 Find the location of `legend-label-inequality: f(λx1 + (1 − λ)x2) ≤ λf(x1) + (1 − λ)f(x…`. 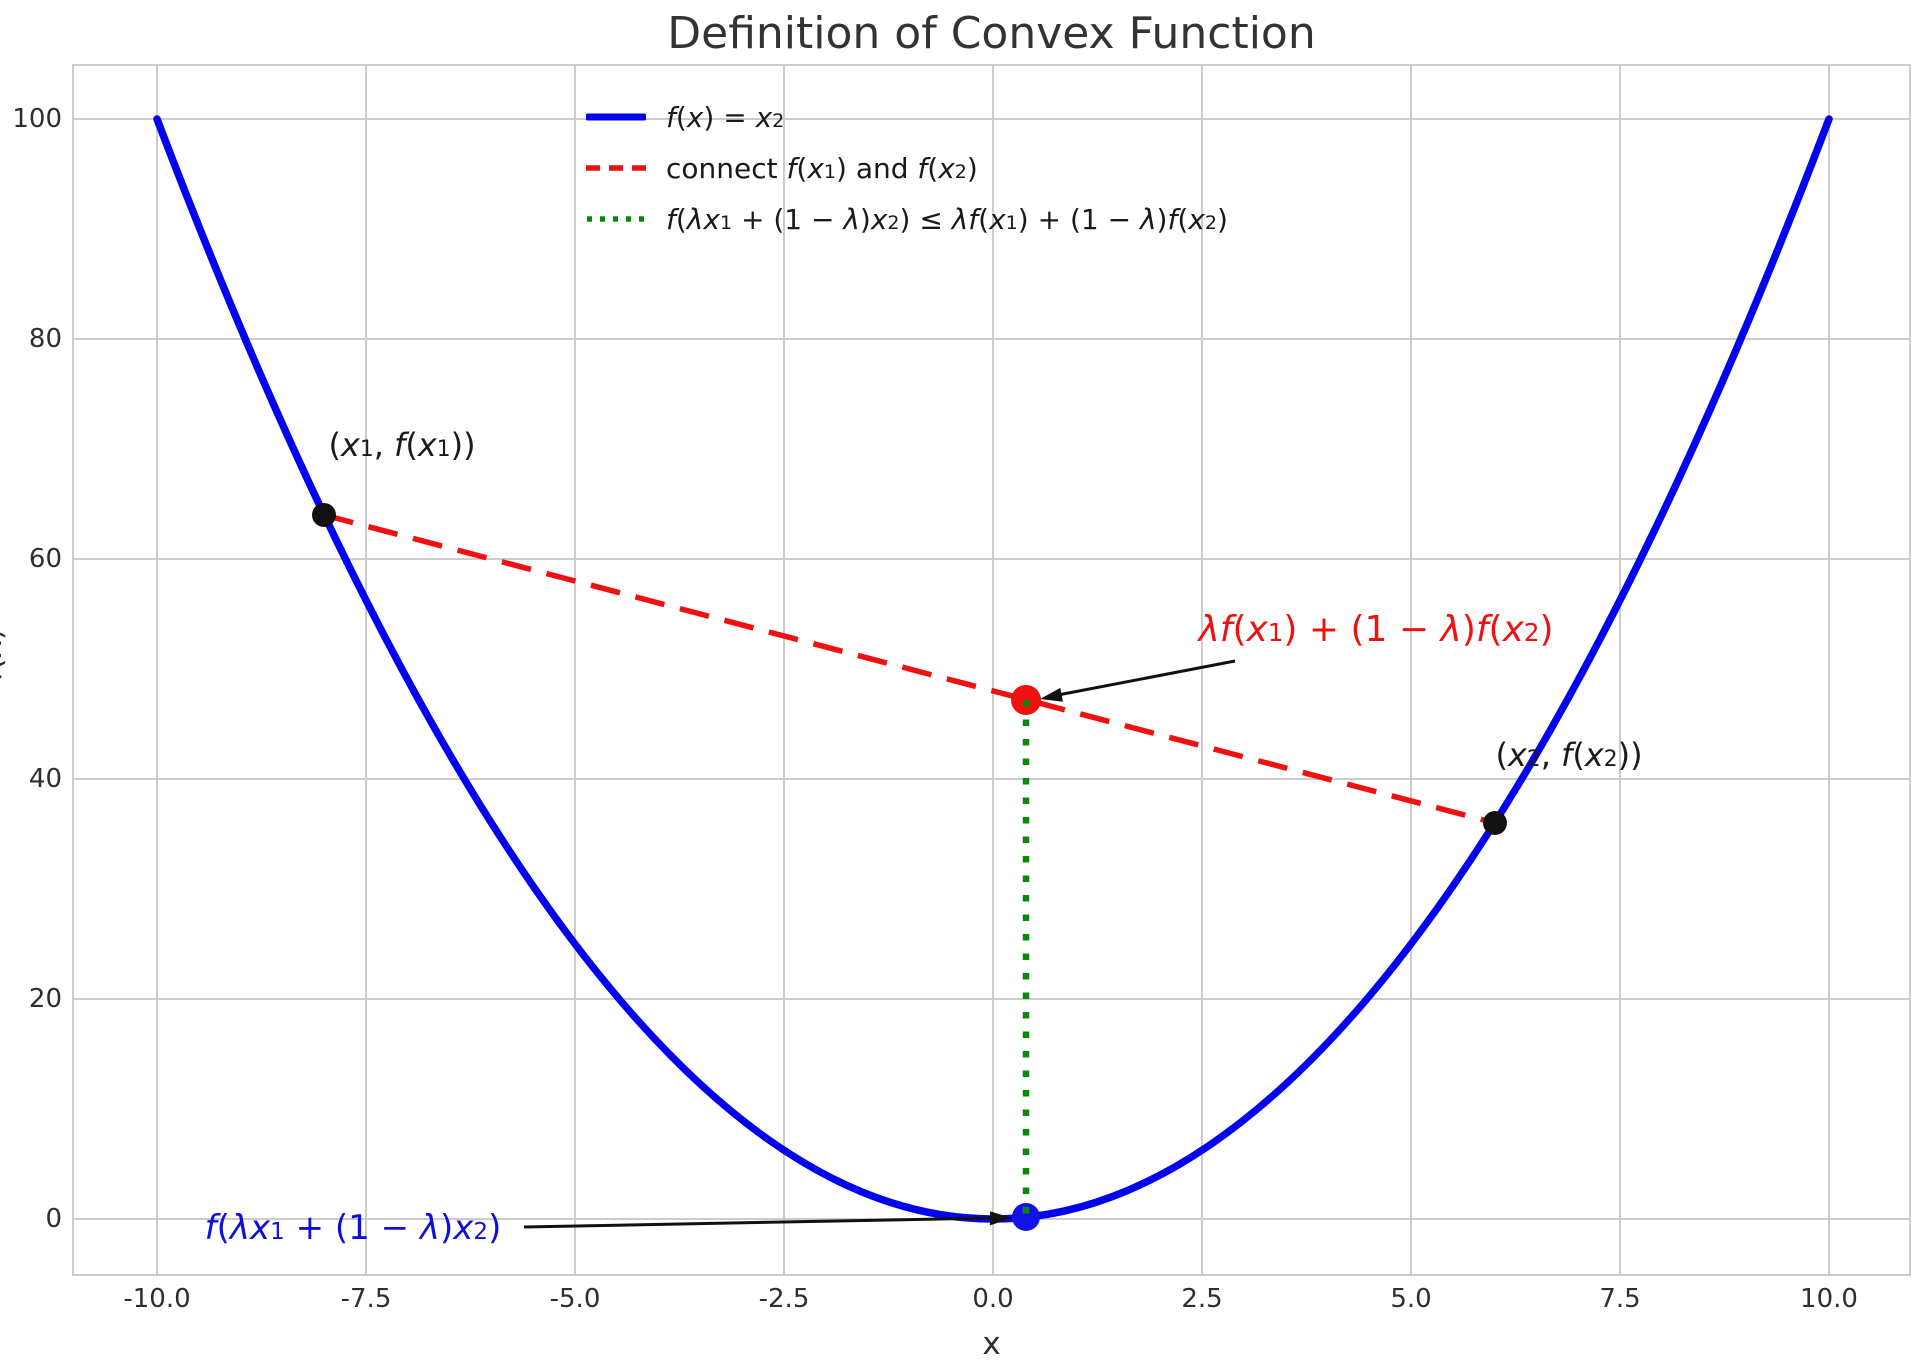

legend-label-inequality: f(λx1 + (1 − λ)x2) ≤ λf(x1) + (1 − λ)f(x… is located at coordinates (947, 219).